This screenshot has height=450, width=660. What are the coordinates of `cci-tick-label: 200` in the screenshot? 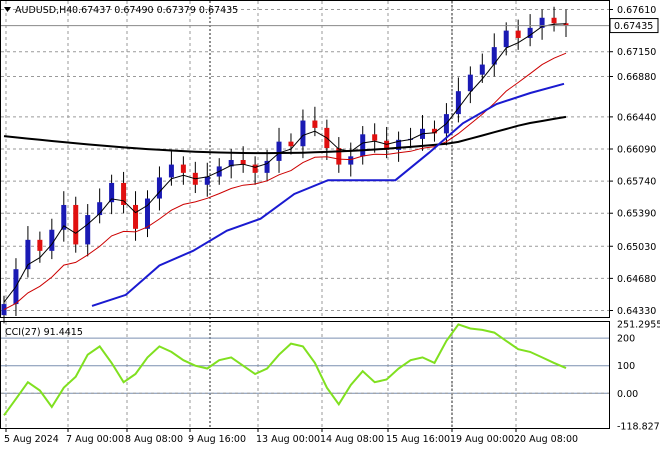 It's located at (626, 339).